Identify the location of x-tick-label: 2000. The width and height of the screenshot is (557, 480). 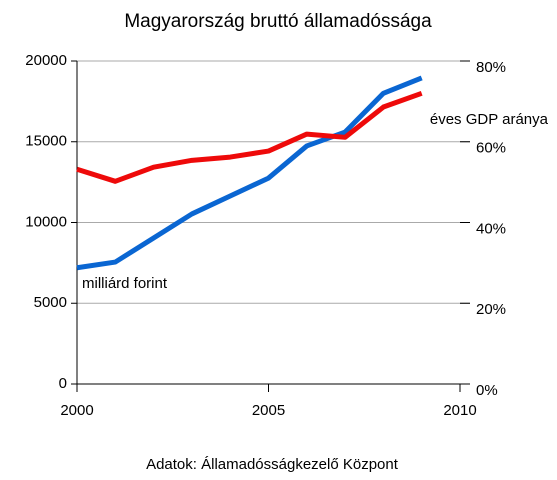
(76, 410).